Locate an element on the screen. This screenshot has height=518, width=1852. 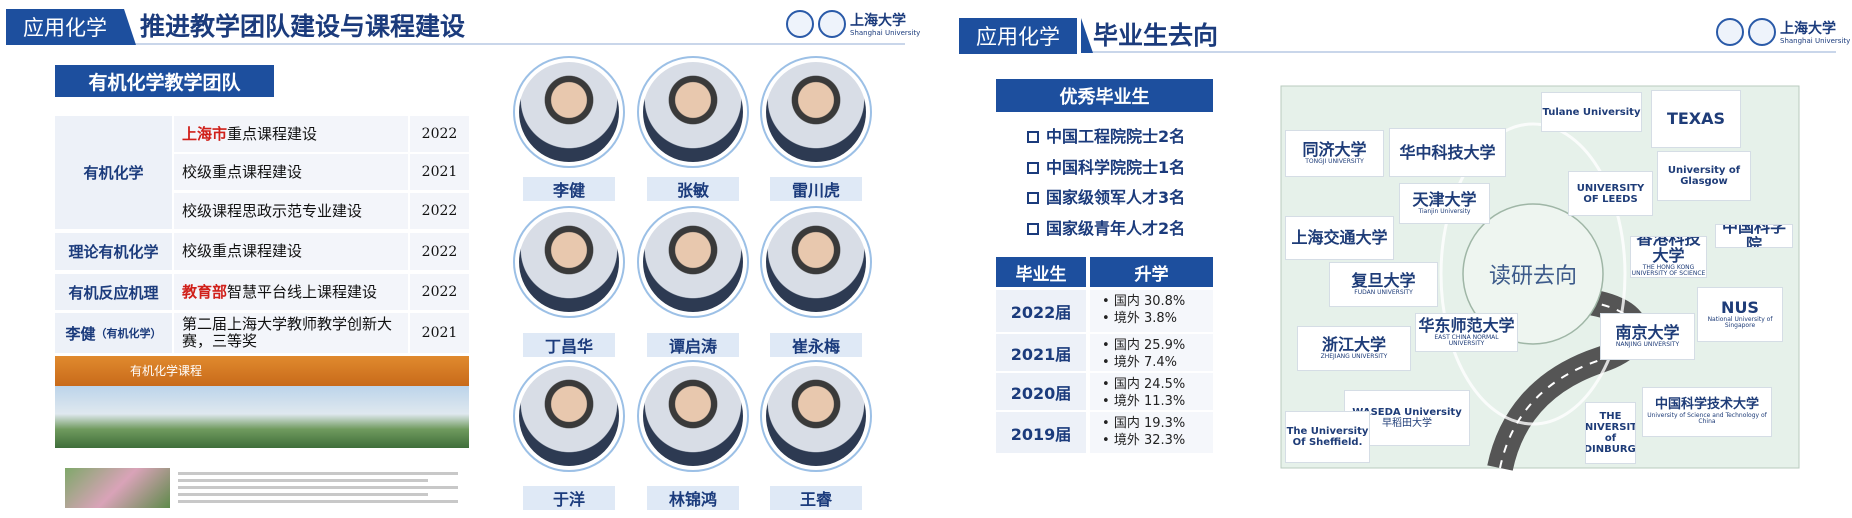
university-logo: 上海交通大学 is located at coordinates (1339, 238).